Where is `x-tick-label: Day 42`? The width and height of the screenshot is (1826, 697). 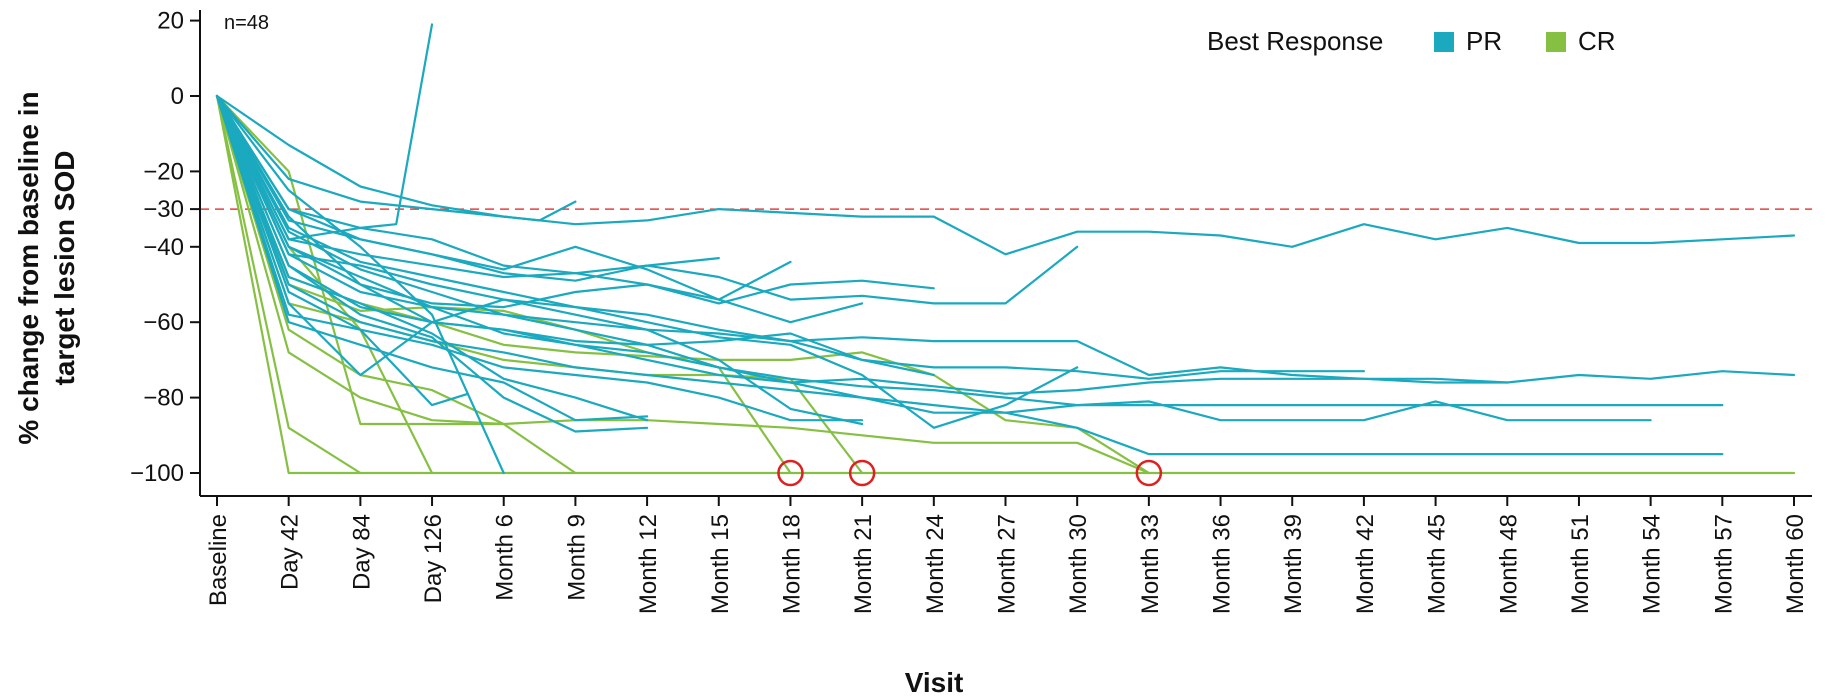 x-tick-label: Day 42 is located at coordinates (290, 552).